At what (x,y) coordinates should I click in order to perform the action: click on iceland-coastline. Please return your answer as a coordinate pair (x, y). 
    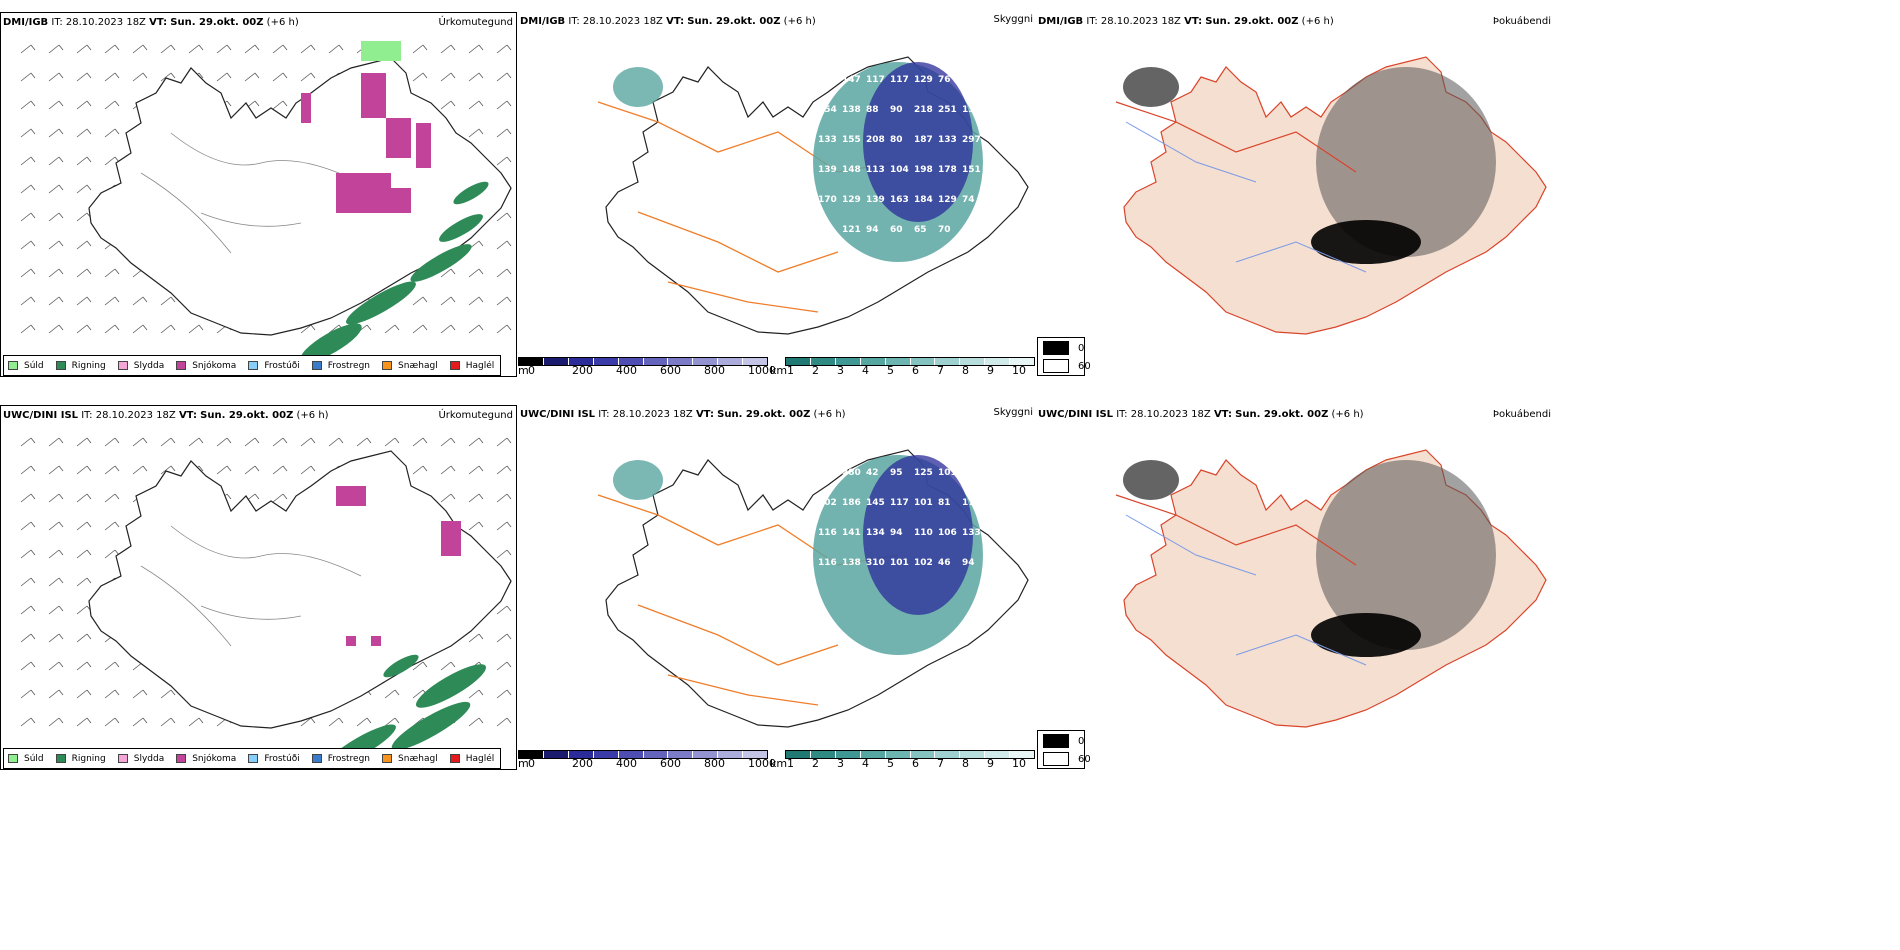
    Looking at the image, I should click on (300, 196).